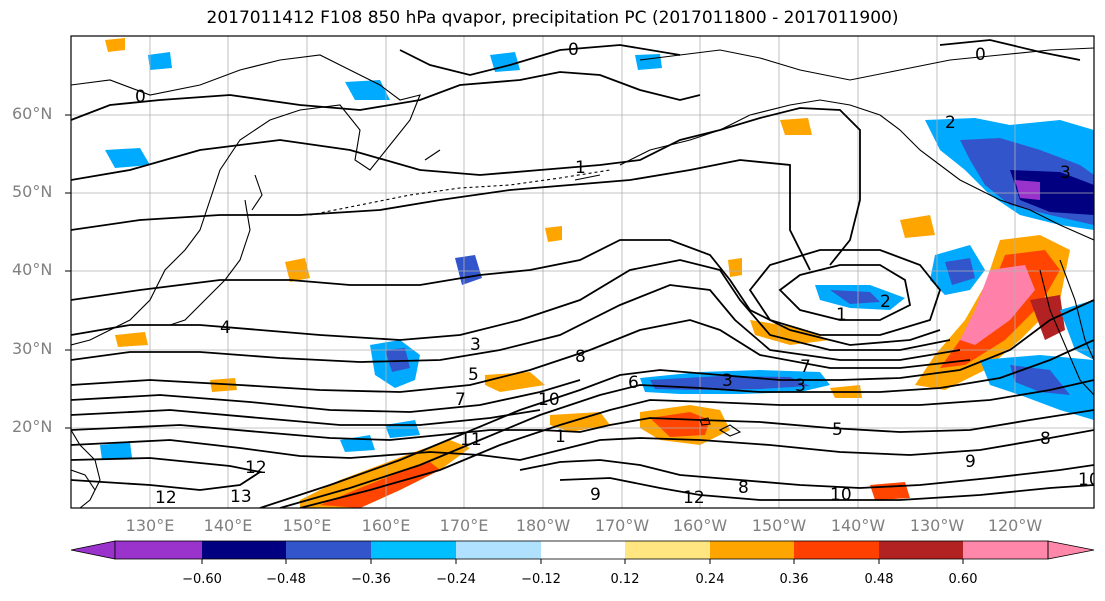  What do you see at coordinates (32, 348) in the screenshot?
I see `lat-label: 30°N` at bounding box center [32, 348].